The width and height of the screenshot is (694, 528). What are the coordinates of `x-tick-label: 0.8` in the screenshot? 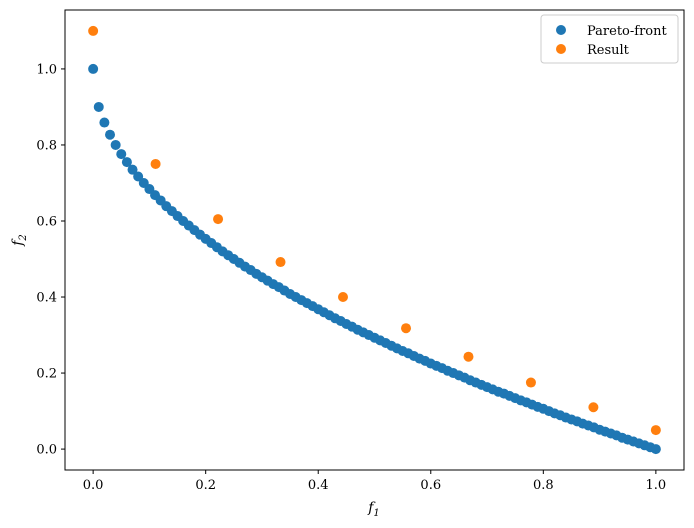 It's located at (543, 485).